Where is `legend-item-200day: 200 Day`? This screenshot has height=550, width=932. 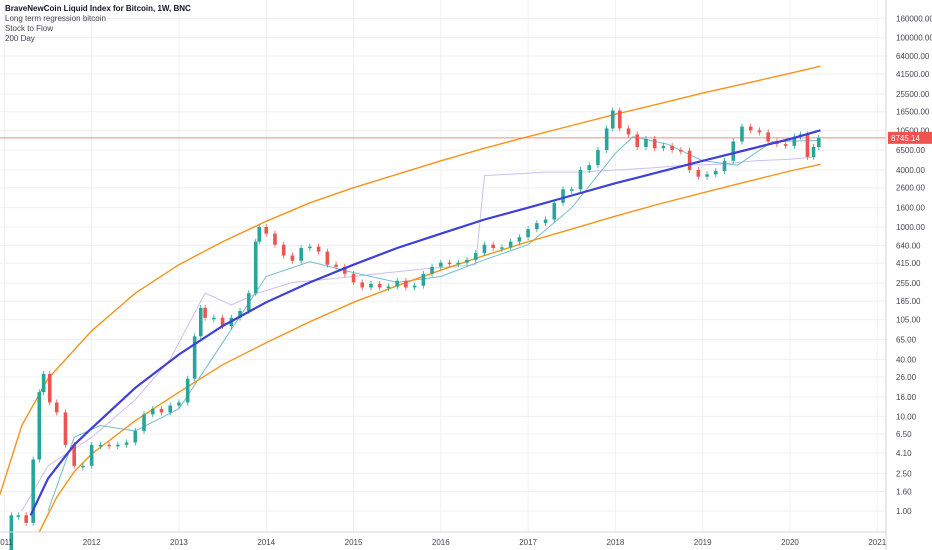 legend-item-200day: 200 Day is located at coordinates (20, 38).